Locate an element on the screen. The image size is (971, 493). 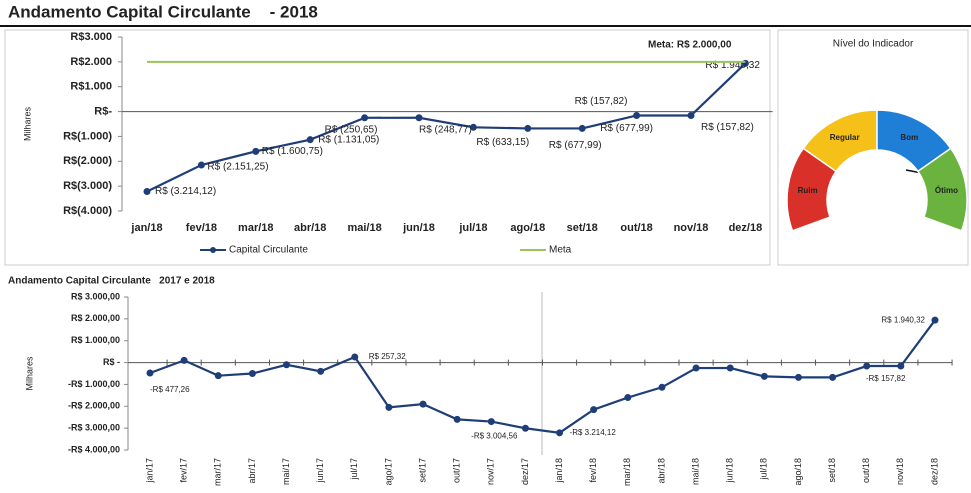
data-label: -R$ 157,82 is located at coordinates (886, 378).